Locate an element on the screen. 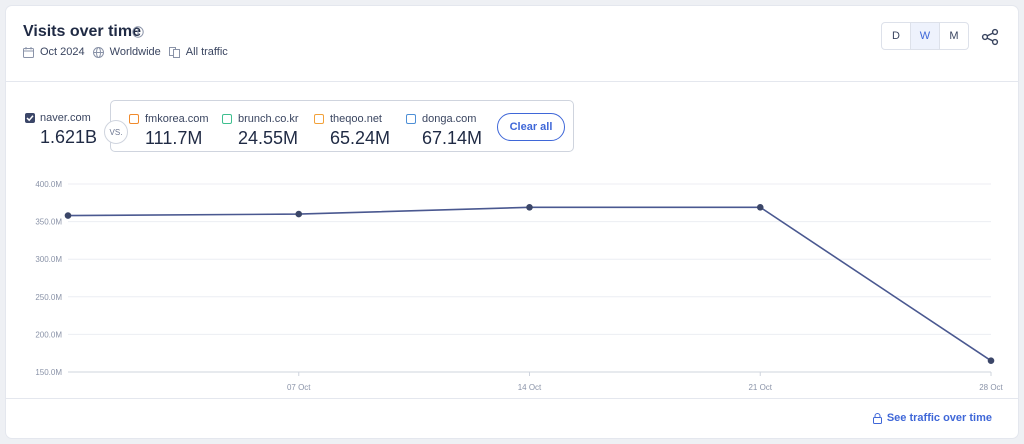 Image resolution: width=1024 pixels, height=444 pixels. lock-icon is located at coordinates (877, 418).